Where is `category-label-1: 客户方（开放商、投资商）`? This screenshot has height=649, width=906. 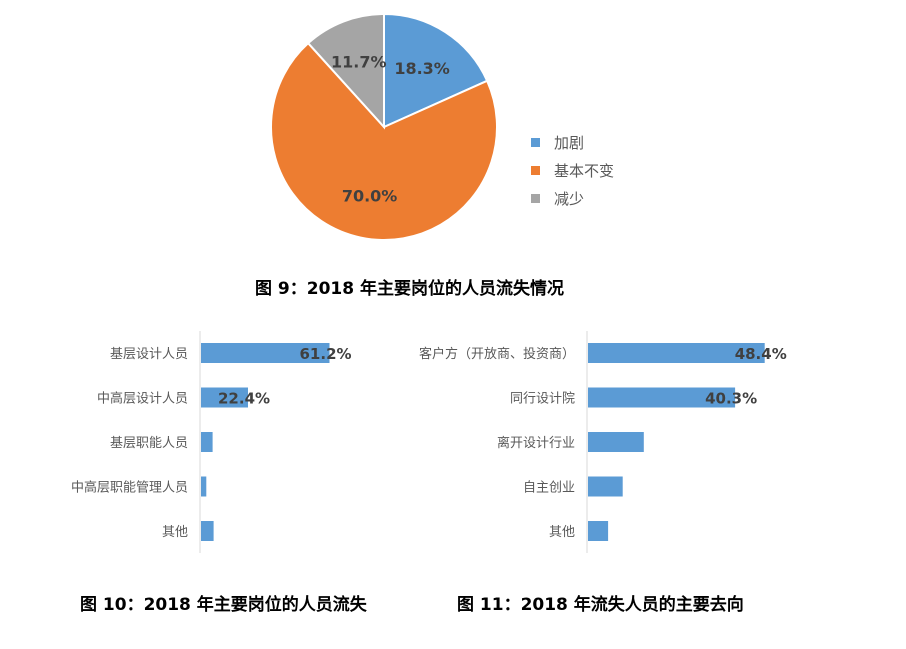
category-label-1: 客户方（开放商、投资商） is located at coordinates (497, 354).